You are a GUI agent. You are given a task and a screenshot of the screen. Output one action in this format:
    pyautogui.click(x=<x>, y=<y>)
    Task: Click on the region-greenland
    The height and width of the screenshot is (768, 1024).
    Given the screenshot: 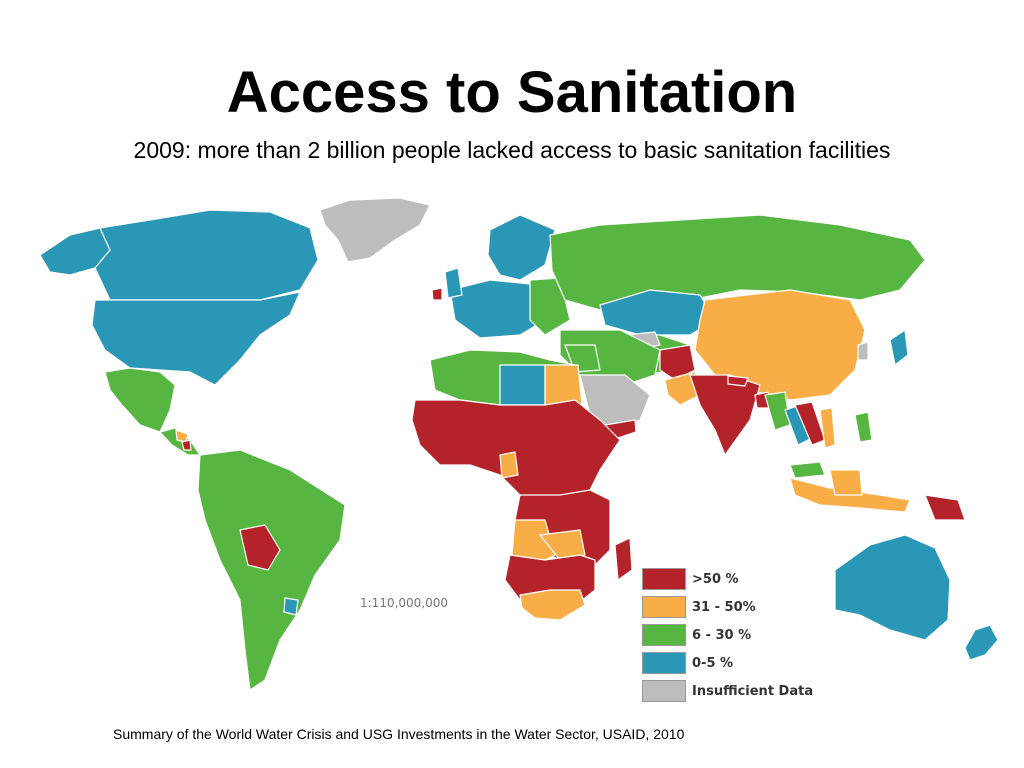 What is the action you would take?
    pyautogui.click(x=375, y=230)
    